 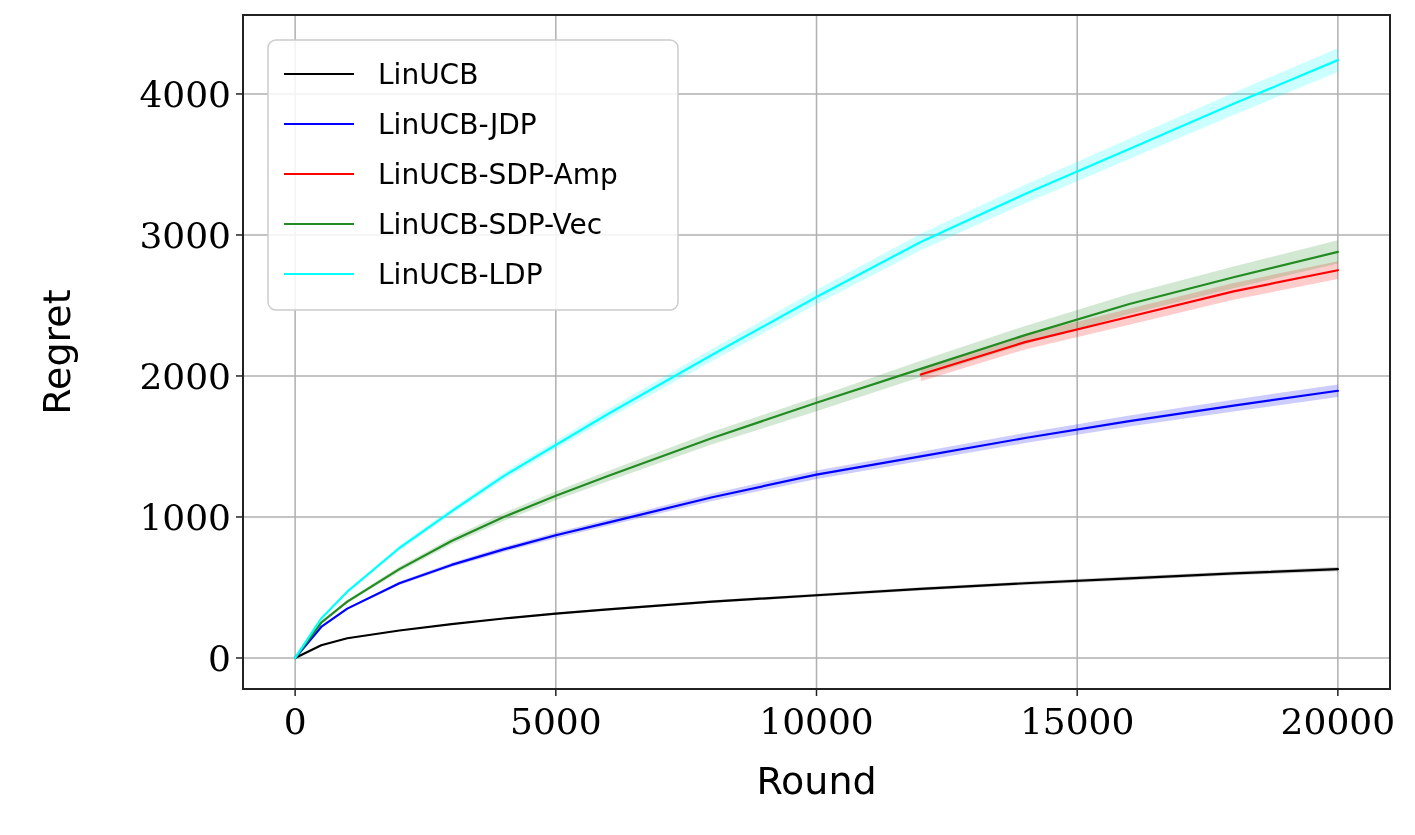 I want to click on x-tick-label: 0, so click(x=295, y=721).